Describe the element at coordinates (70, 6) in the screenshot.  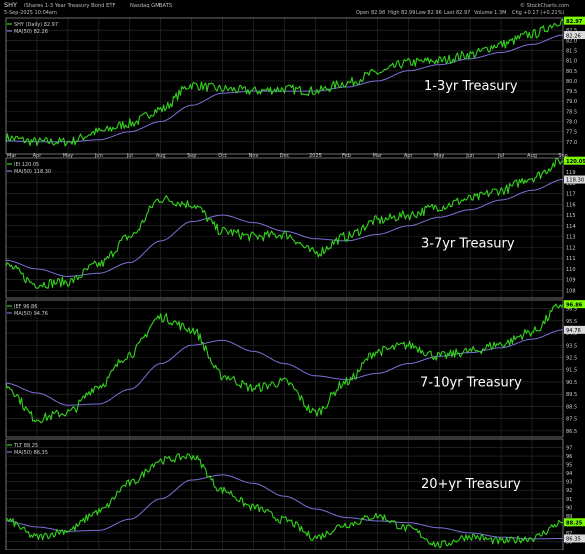
I see `header-name: iShares 1-3 Year Treasury Bond ETF` at that location.